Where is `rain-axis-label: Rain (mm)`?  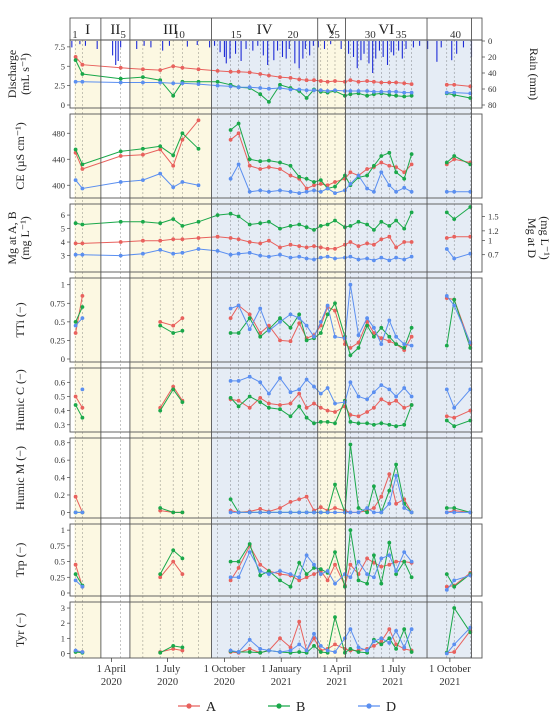 rain-axis-label: Rain (mm) is located at coordinates (534, 74).